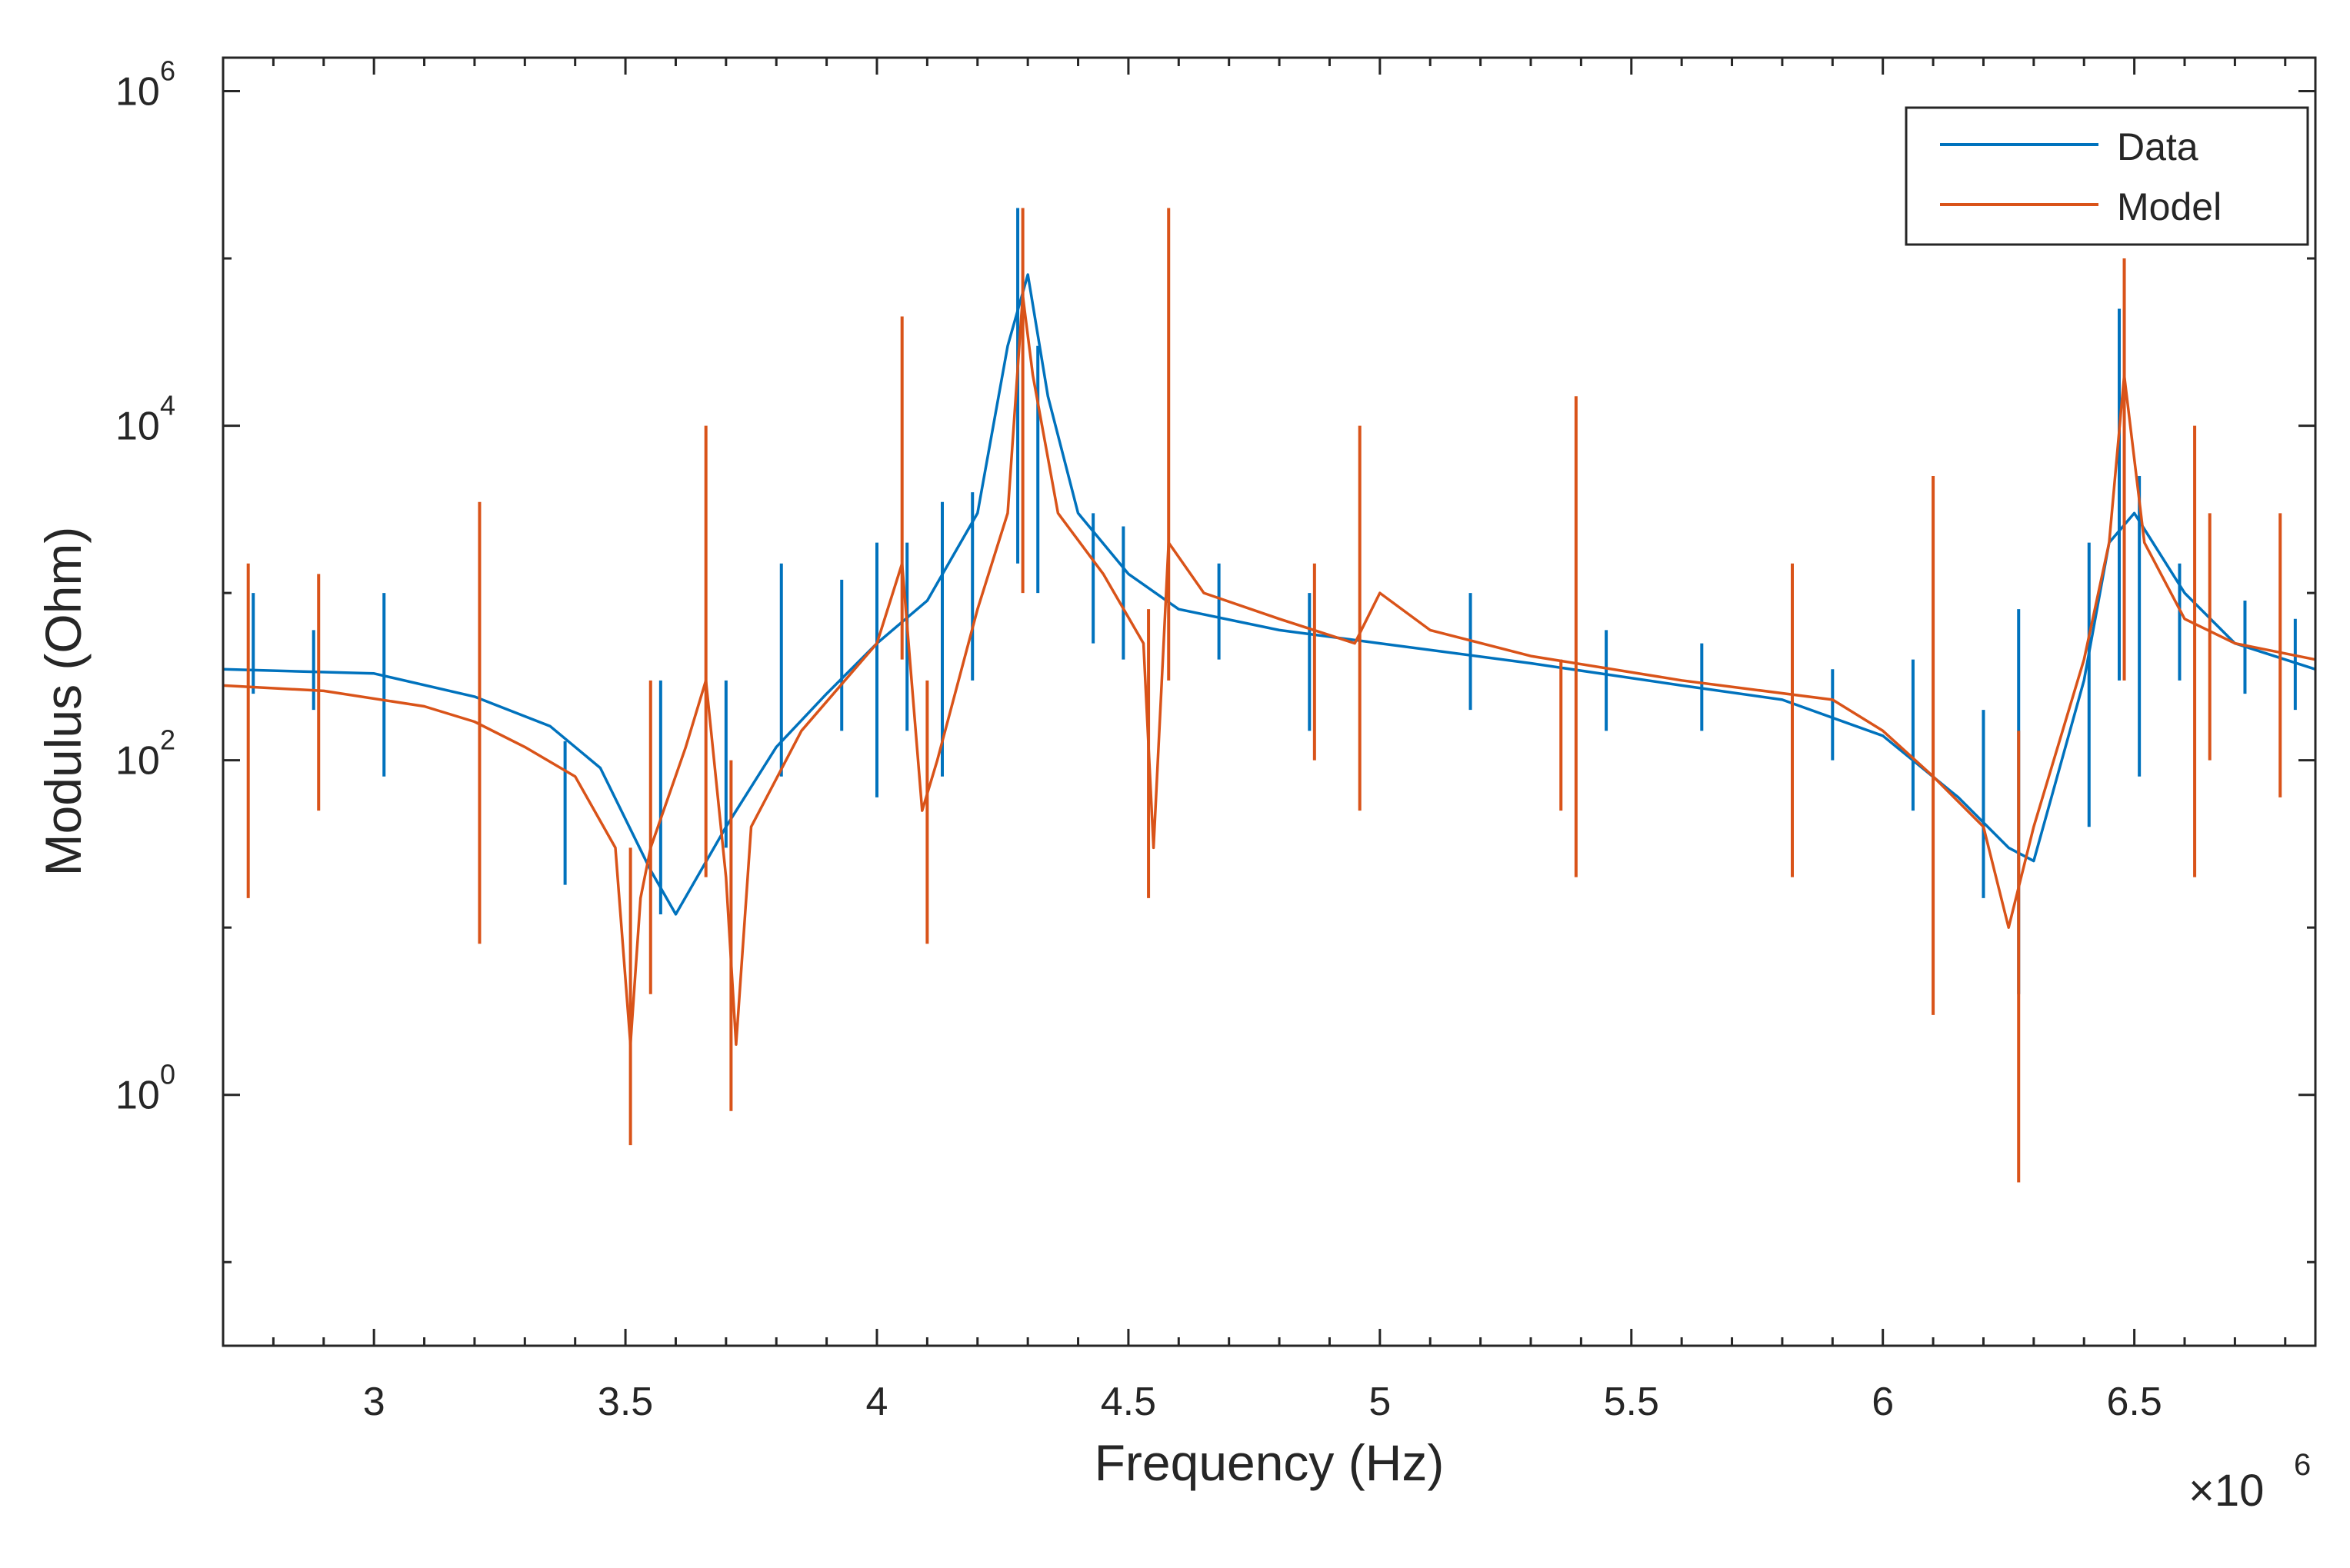  Describe the element at coordinates (2169, 207) in the screenshot. I see `legend-label-model: Model` at that location.